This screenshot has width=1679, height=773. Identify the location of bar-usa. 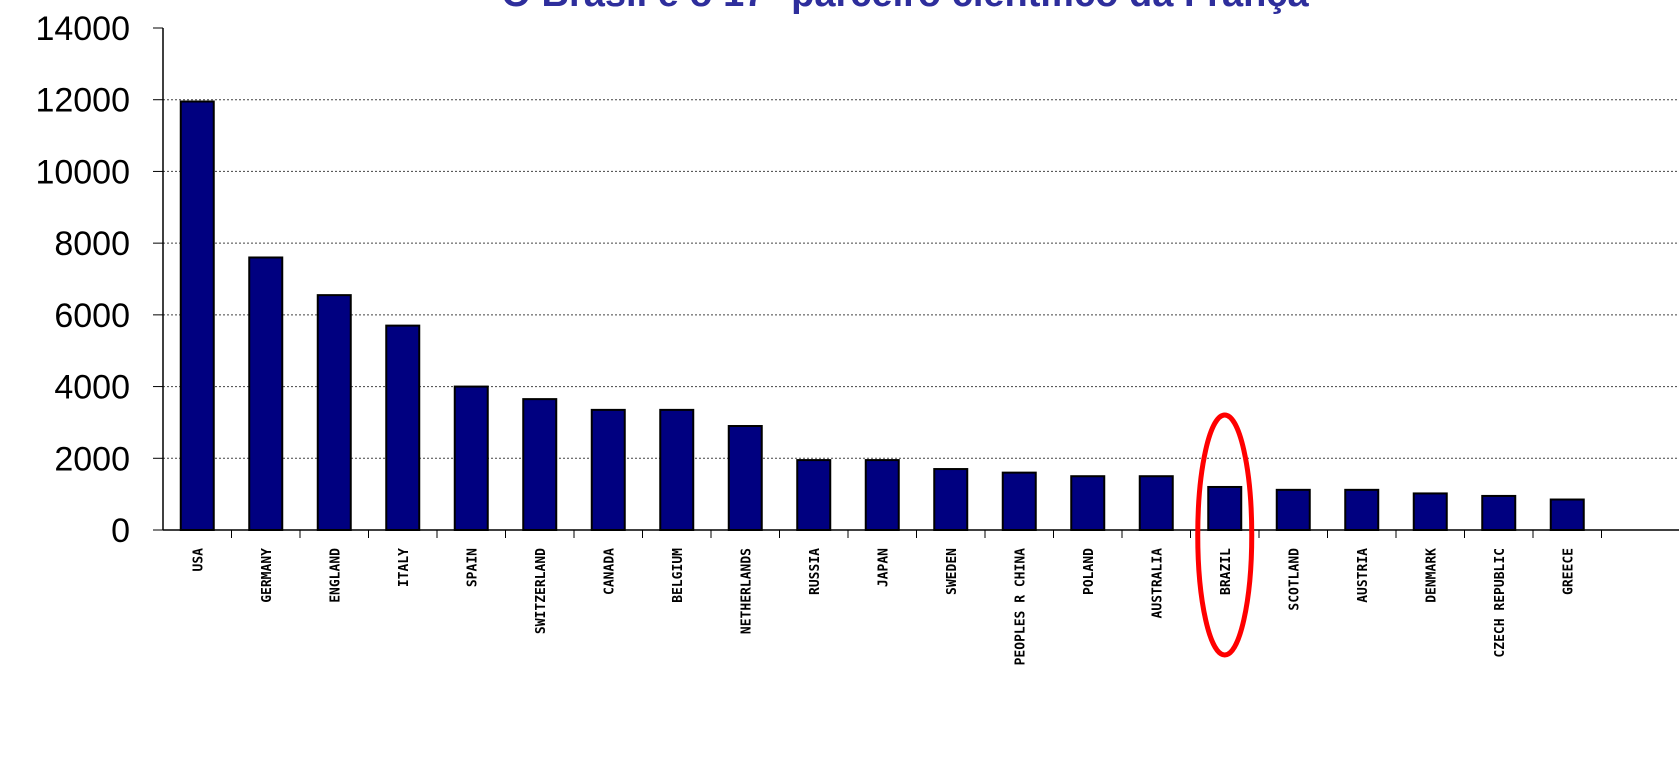
(197, 315).